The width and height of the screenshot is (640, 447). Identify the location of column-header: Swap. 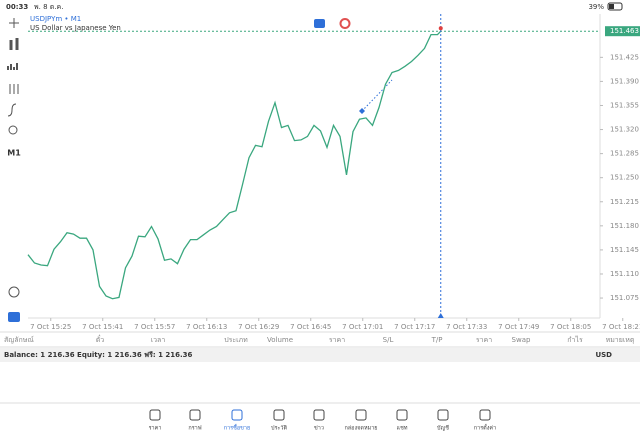
(521, 340).